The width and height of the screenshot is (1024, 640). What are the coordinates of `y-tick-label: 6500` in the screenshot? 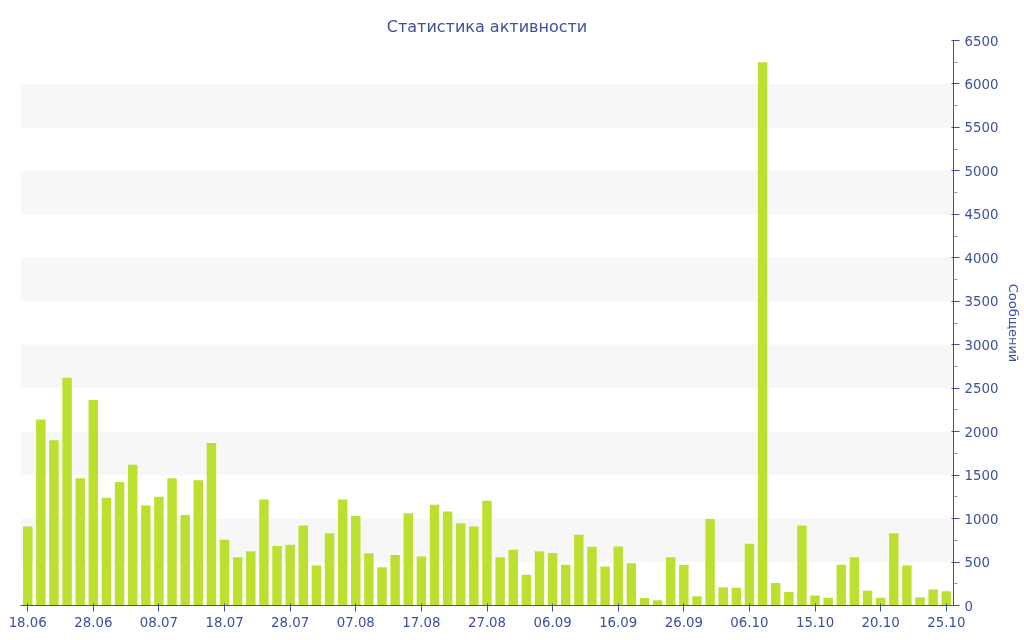 It's located at (981, 41).